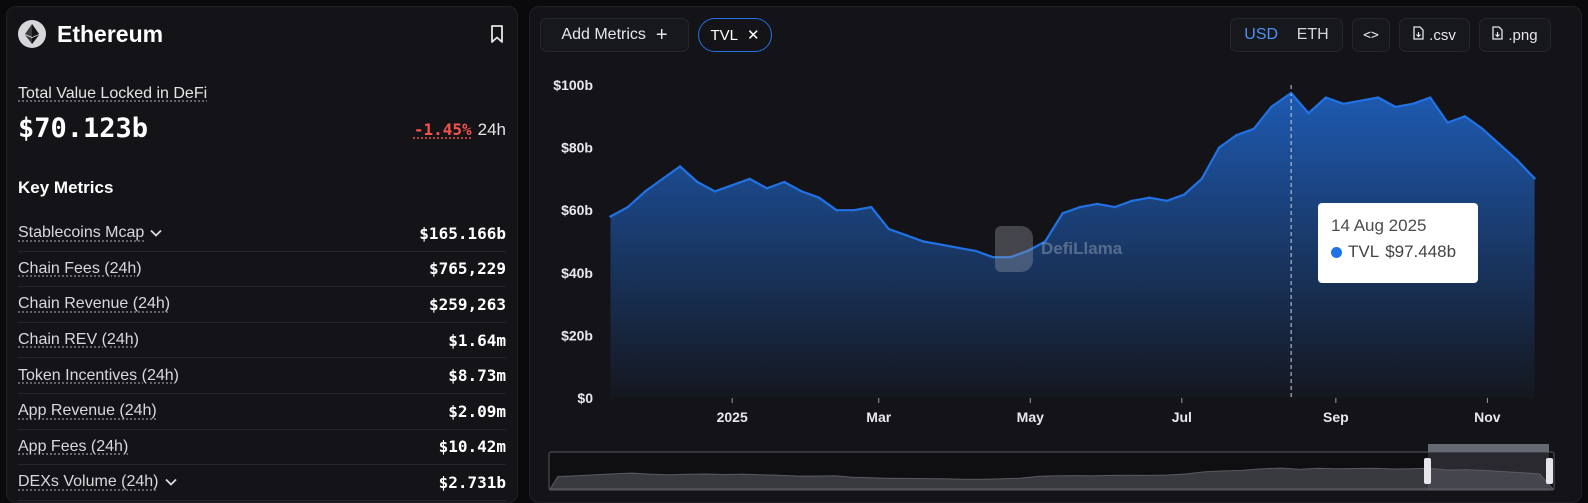  I want to click on metric-label: Stablecoins Mcap, so click(90, 233).